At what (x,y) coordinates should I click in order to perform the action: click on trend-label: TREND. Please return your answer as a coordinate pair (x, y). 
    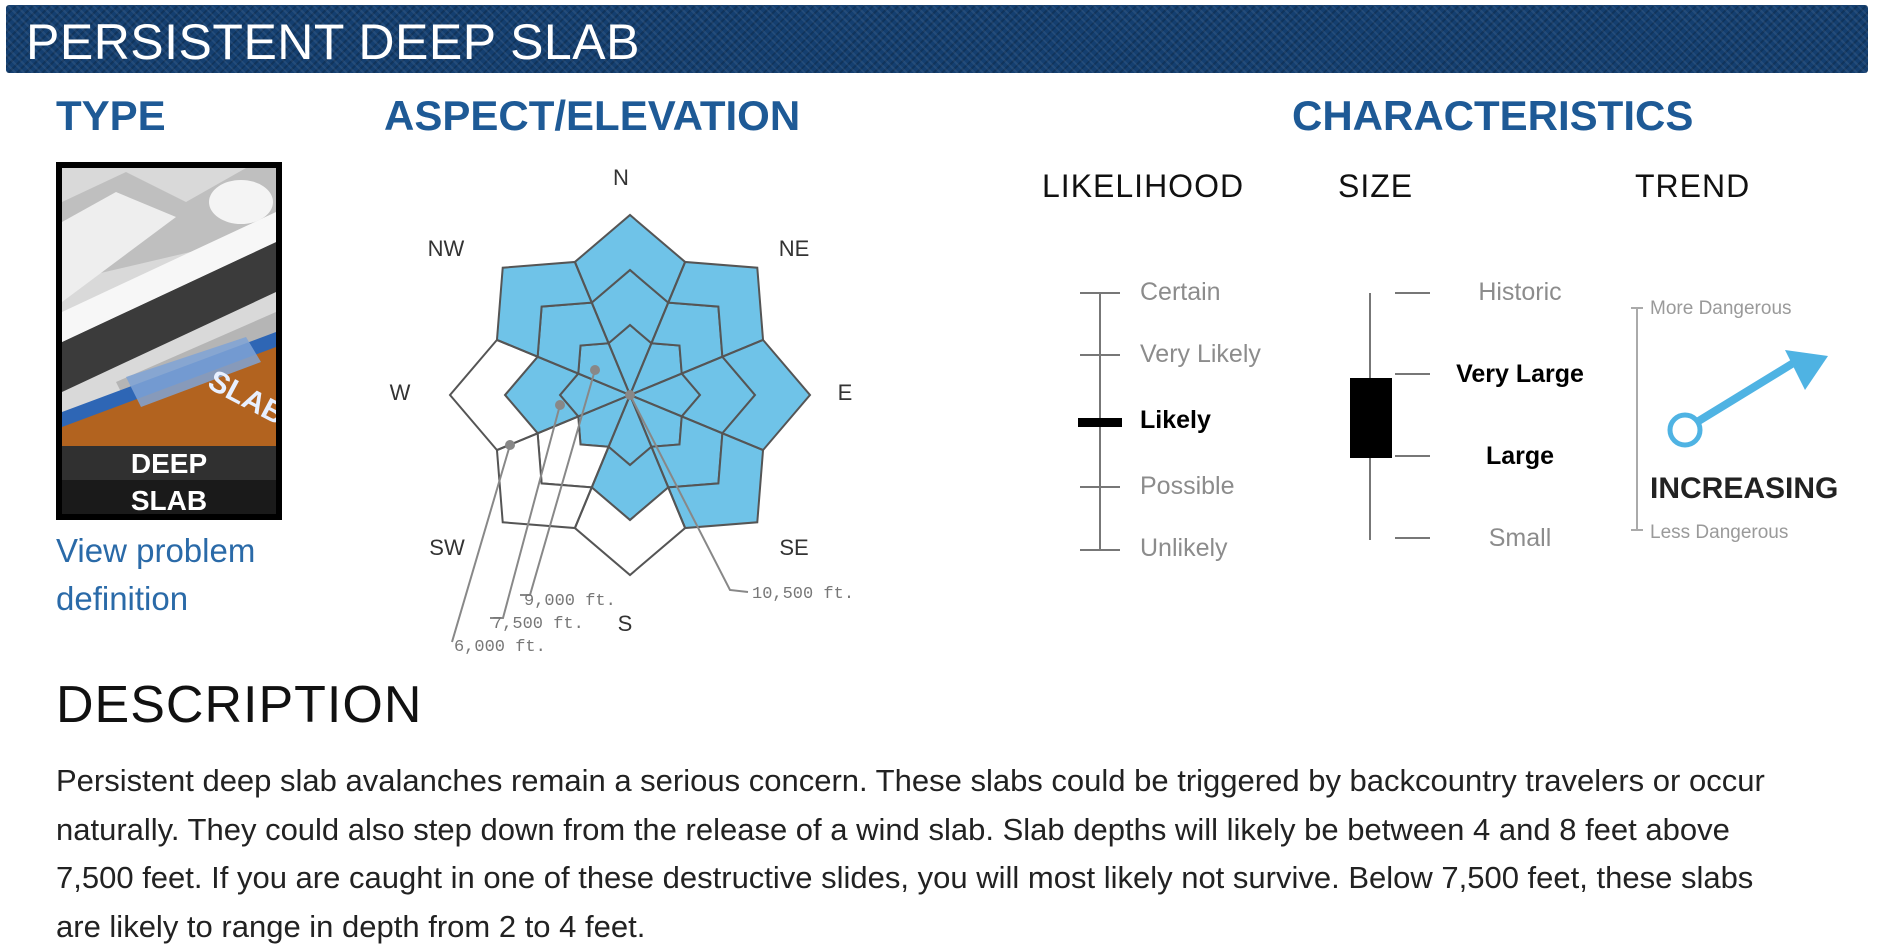
    Looking at the image, I should click on (1692, 186).